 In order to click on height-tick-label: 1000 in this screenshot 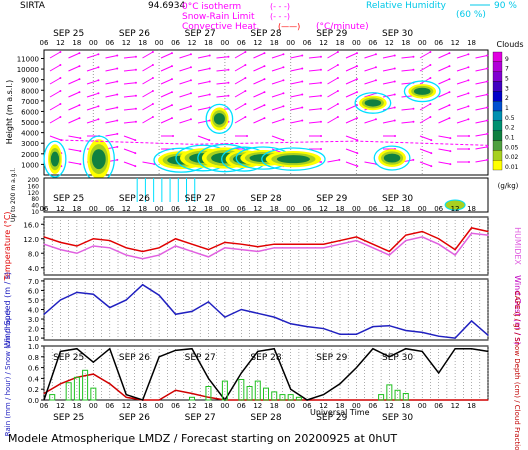, I will do `click(30, 165)`.